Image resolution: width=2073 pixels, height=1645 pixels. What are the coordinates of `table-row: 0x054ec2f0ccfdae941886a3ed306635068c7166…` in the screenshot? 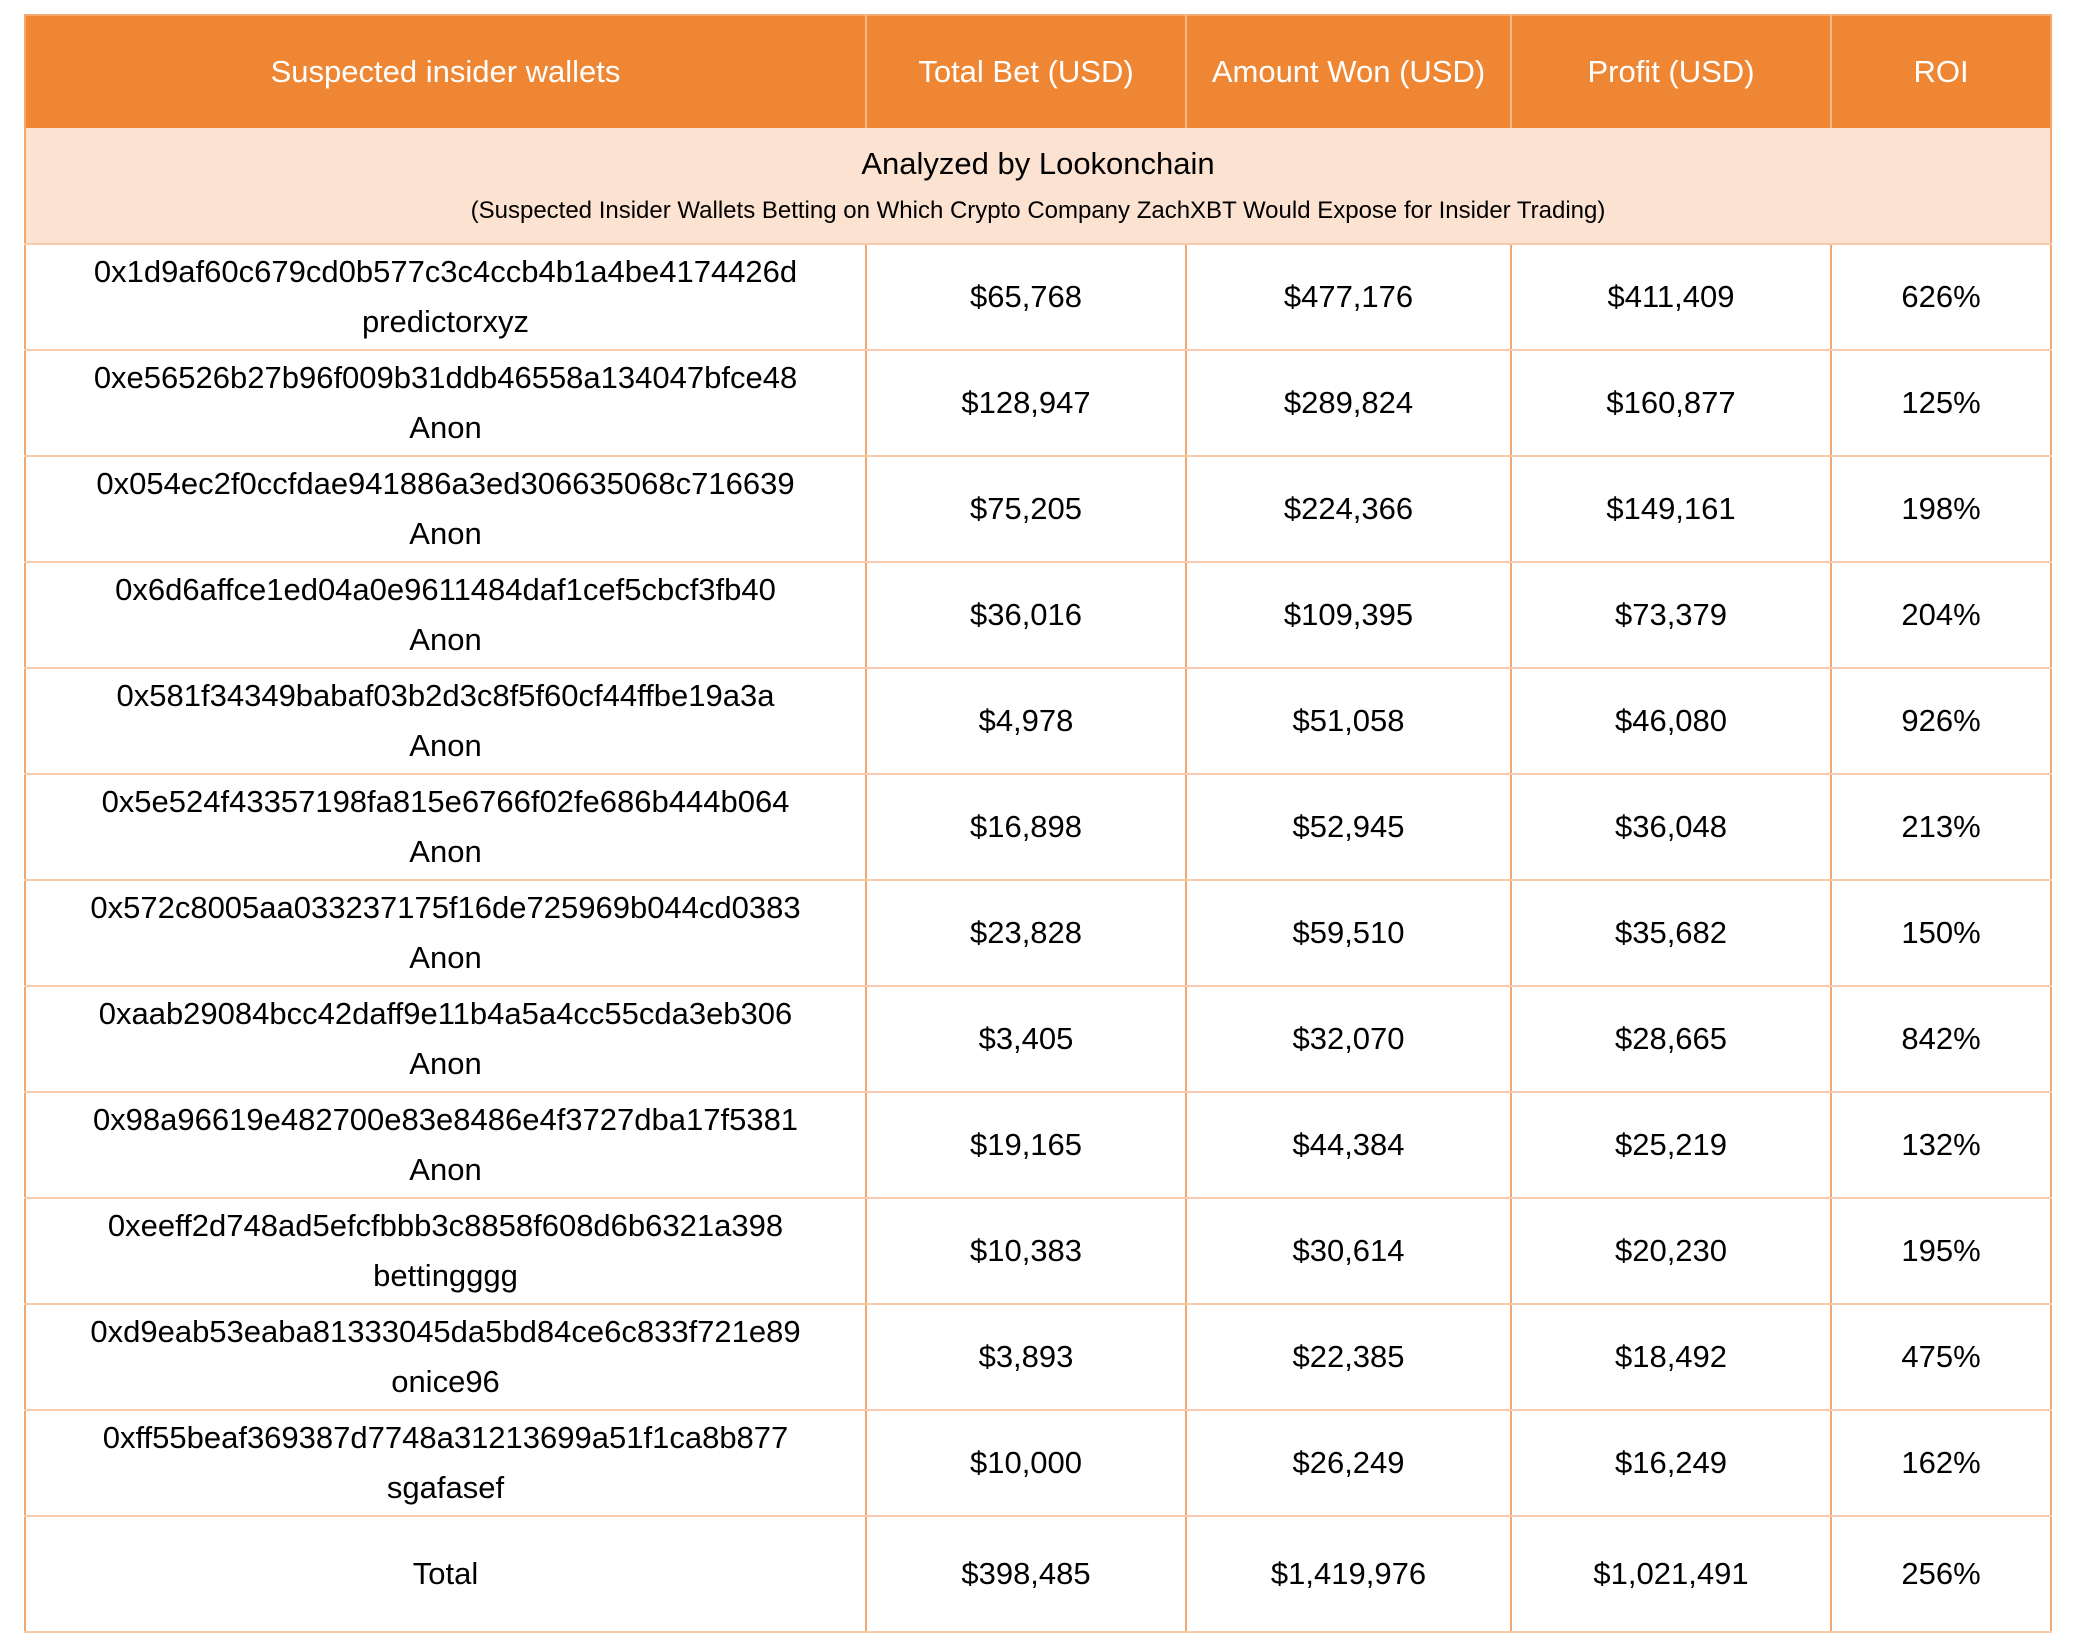 It's located at (1038, 509).